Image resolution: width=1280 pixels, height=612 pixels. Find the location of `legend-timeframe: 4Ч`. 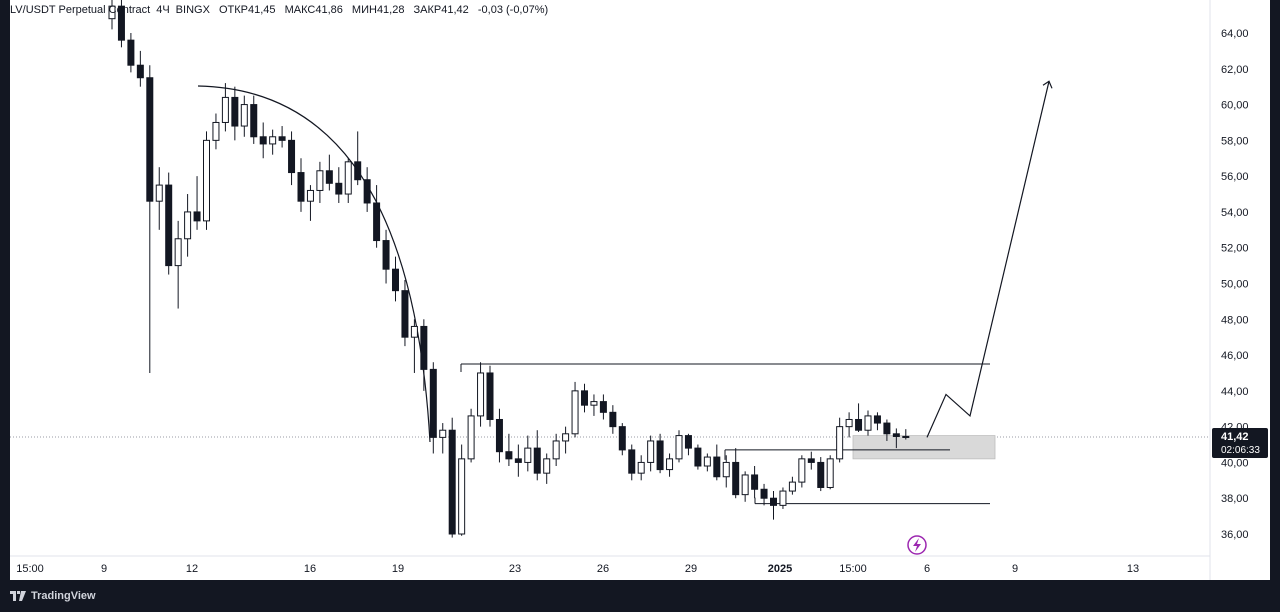

legend-timeframe: 4Ч is located at coordinates (163, 10).